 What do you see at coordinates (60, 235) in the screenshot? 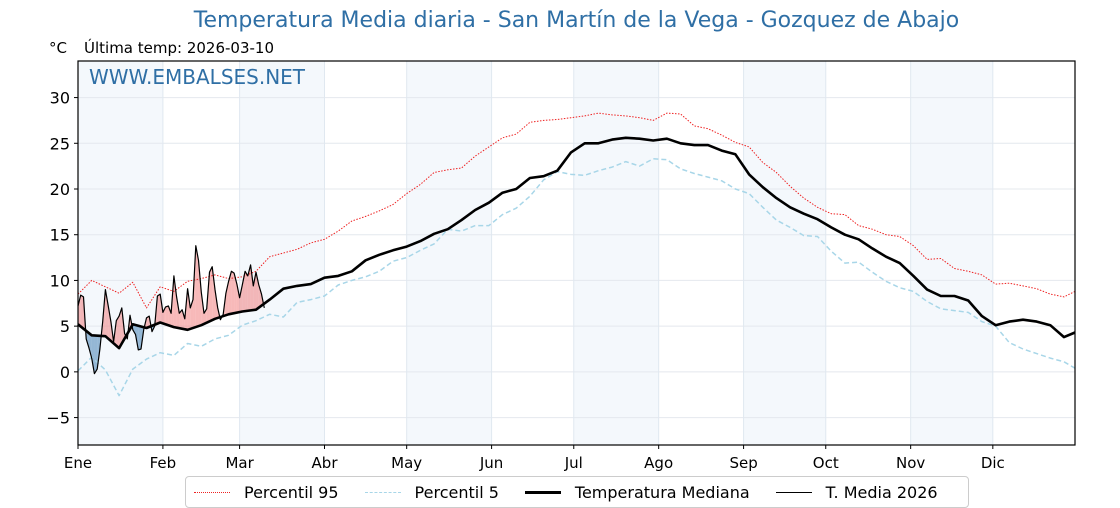
I see `y-tick-label: 15` at bounding box center [60, 235].